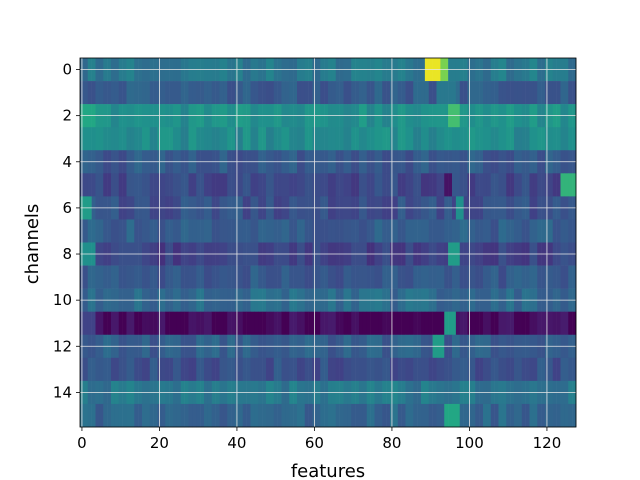 This screenshot has width=640, height=480. Describe the element at coordinates (62, 346) in the screenshot. I see `y-tick-label: 12` at that location.